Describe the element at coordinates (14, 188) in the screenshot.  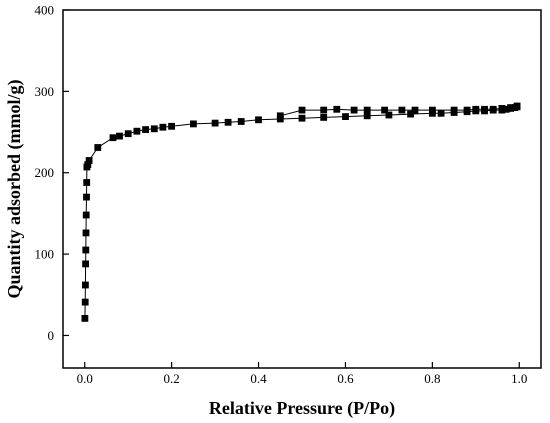
I see `y-axis-title: Quantity adsorbed (mmol/g)` at that location.